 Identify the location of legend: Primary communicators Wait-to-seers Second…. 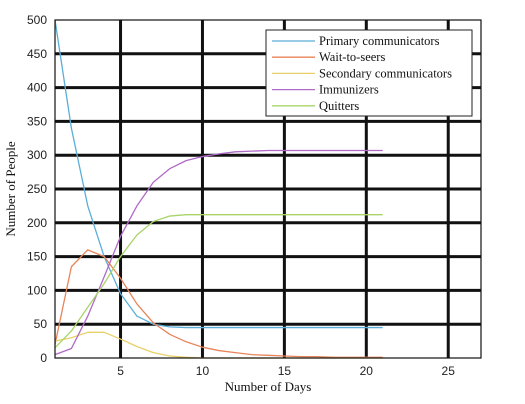
(369, 73).